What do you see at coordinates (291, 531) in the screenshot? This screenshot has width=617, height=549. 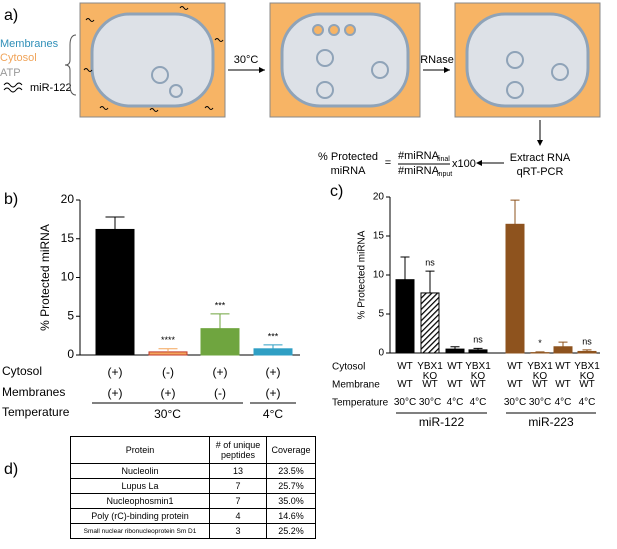 I see `table-cell: 25.2%` at bounding box center [291, 531].